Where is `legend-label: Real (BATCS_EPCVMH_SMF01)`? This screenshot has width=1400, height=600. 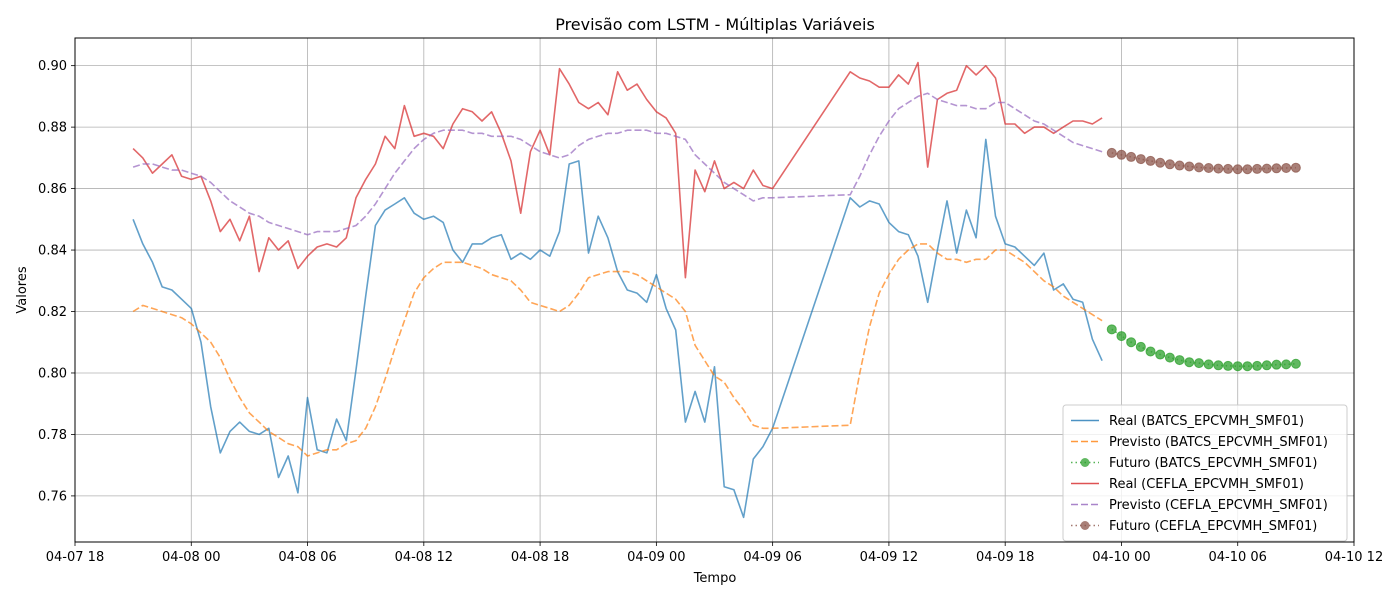
legend-label: Real (BATCS_EPCVMH_SMF01) is located at coordinates (1206, 421).